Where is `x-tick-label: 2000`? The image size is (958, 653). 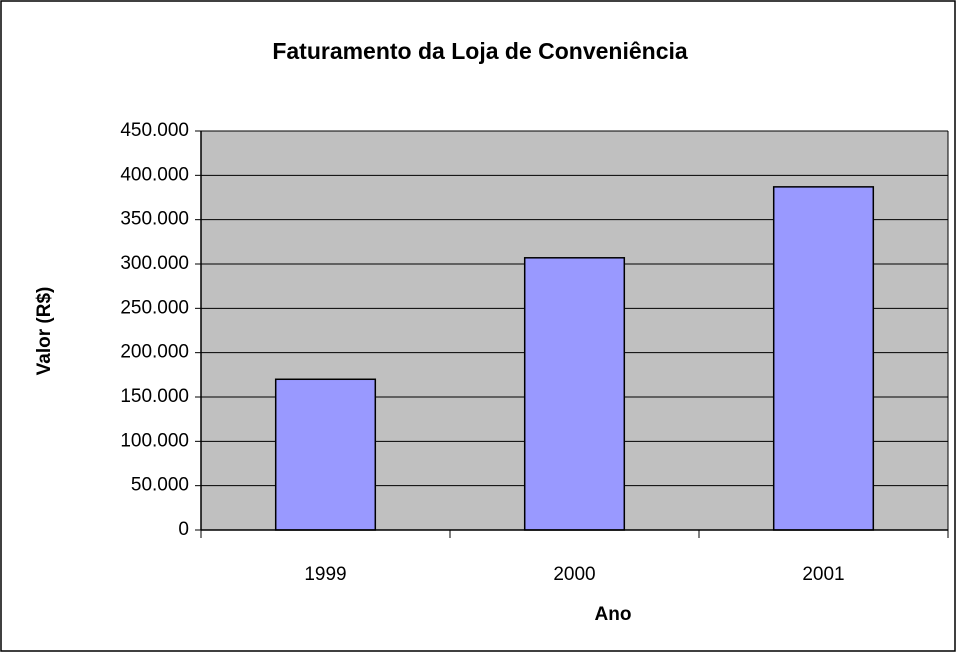
x-tick-label: 2000 is located at coordinates (574, 574).